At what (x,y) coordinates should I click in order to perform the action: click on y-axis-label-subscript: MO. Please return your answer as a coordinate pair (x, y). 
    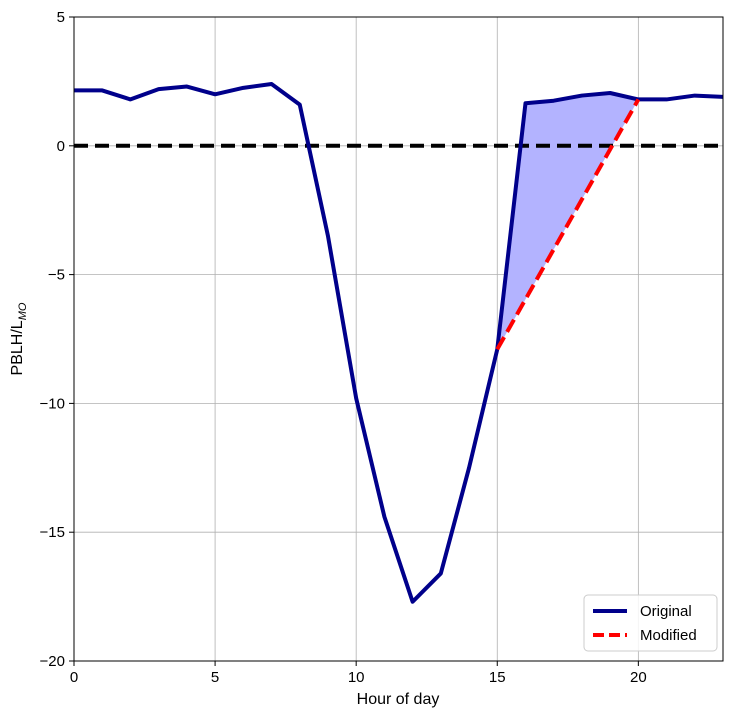
    Looking at the image, I should click on (23, 311).